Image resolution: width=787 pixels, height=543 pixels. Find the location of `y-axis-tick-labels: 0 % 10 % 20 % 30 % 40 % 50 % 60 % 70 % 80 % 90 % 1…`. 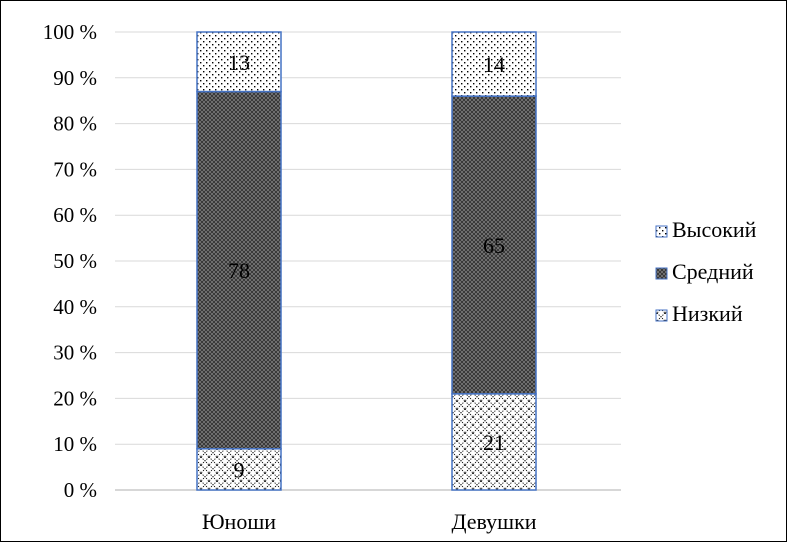

y-axis-tick-labels: 0 % 10 % 20 % 30 % 40 % 50 % 60 % 70 % 80 % 90 % 1… is located at coordinates (70, 261).